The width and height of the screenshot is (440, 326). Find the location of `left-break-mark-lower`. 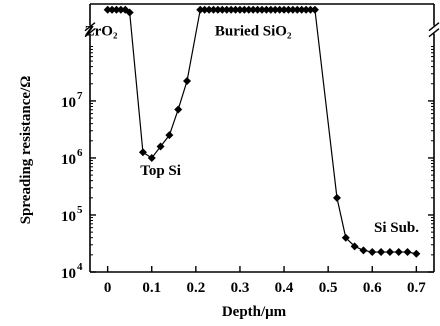

left-break-mark-lower is located at coordinates (90, 33).